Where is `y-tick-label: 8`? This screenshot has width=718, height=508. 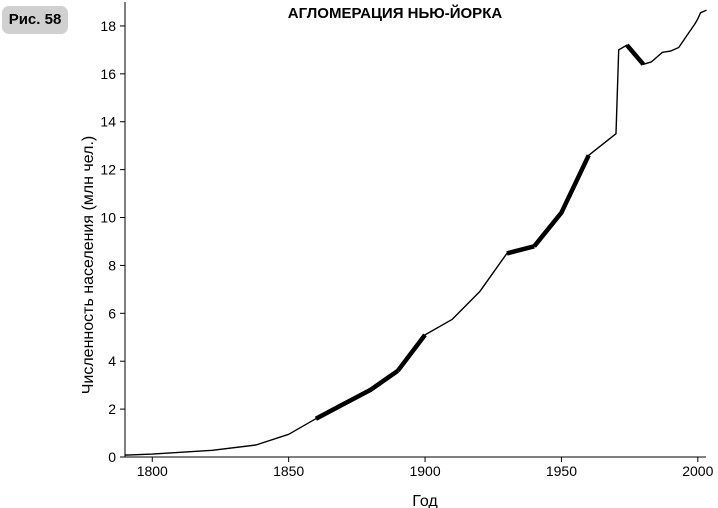 y-tick-label: 8 is located at coordinates (112, 265).